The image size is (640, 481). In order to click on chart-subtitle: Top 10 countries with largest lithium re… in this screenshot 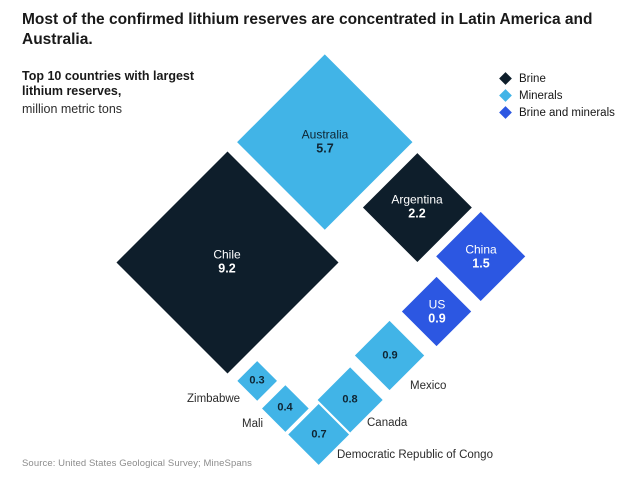, I will do `click(115, 93)`.